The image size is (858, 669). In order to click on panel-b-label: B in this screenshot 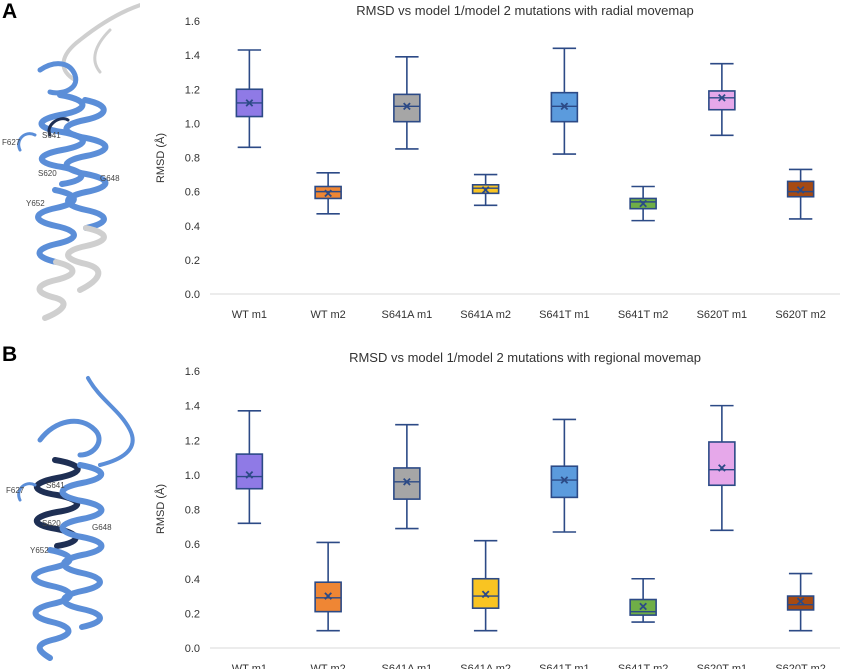, I will do `click(10, 354)`.